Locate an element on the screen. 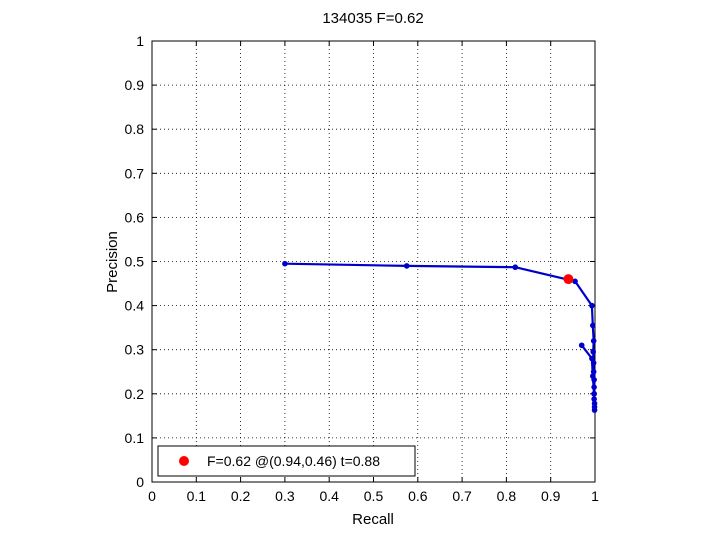 The width and height of the screenshot is (720, 540). y-tick-label: 0.6 is located at coordinates (135, 217).